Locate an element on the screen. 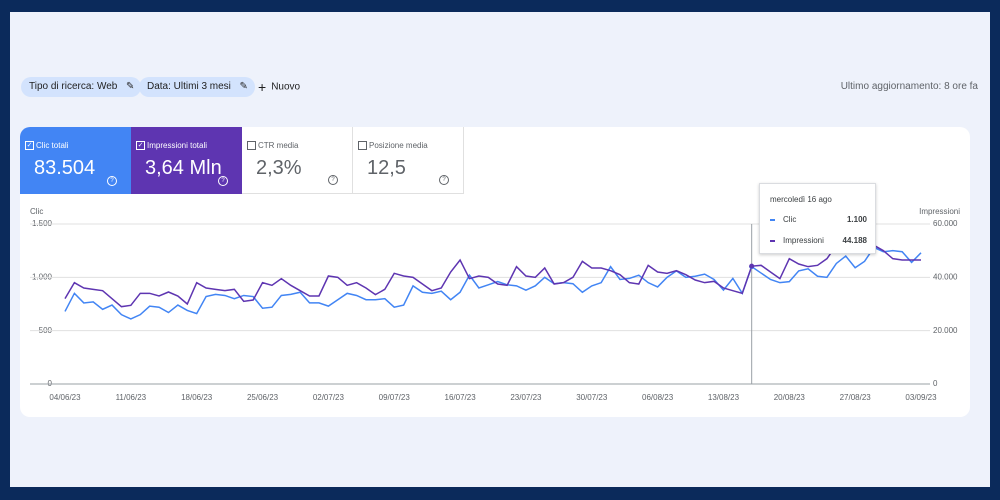 The width and height of the screenshot is (1000, 500). x-tick-label: 11/06/23 is located at coordinates (131, 397).